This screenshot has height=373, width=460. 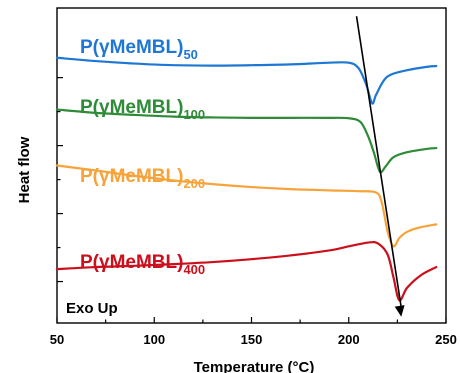 What do you see at coordinates (194, 183) in the screenshot?
I see `series-label-subscript: 200` at bounding box center [194, 183].